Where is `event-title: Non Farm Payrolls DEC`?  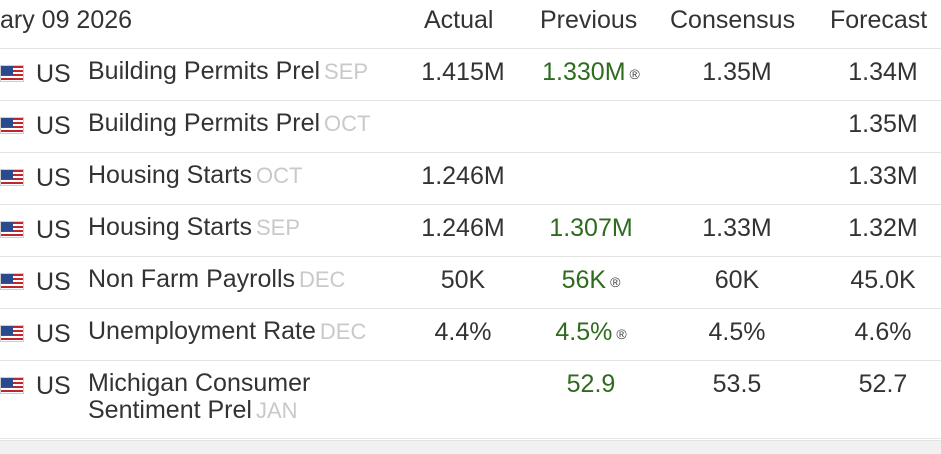 event-title: Non Farm Payrolls DEC is located at coordinates (216, 279).